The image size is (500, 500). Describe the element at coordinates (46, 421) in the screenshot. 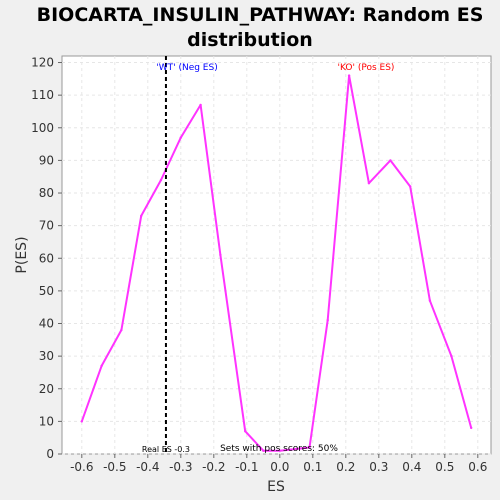

I see `y-tick-label: 10` at that location.